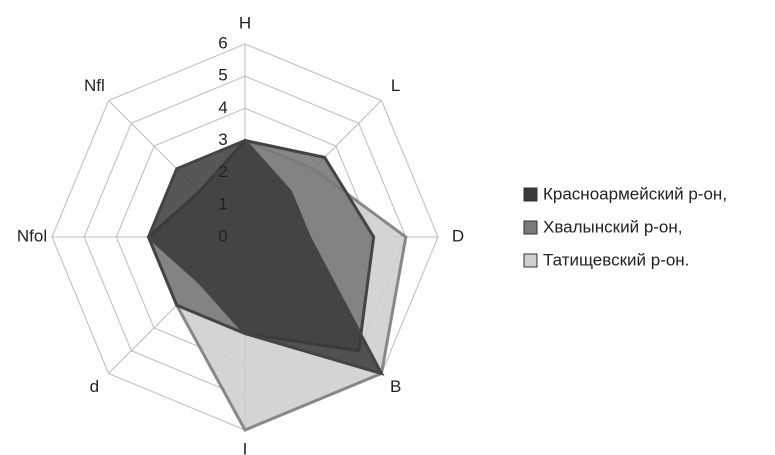 The image size is (775, 455). Describe the element at coordinates (222, 171) in the screenshot. I see `tick-label: 2` at that location.